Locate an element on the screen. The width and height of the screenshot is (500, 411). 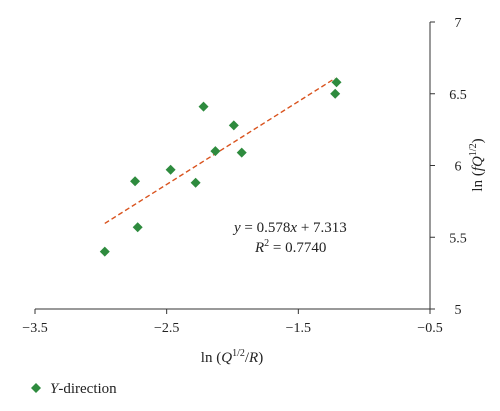
x-axis-ticks: −3.5 −2.5 −1.5 −0.5 is located at coordinates (232, 322).